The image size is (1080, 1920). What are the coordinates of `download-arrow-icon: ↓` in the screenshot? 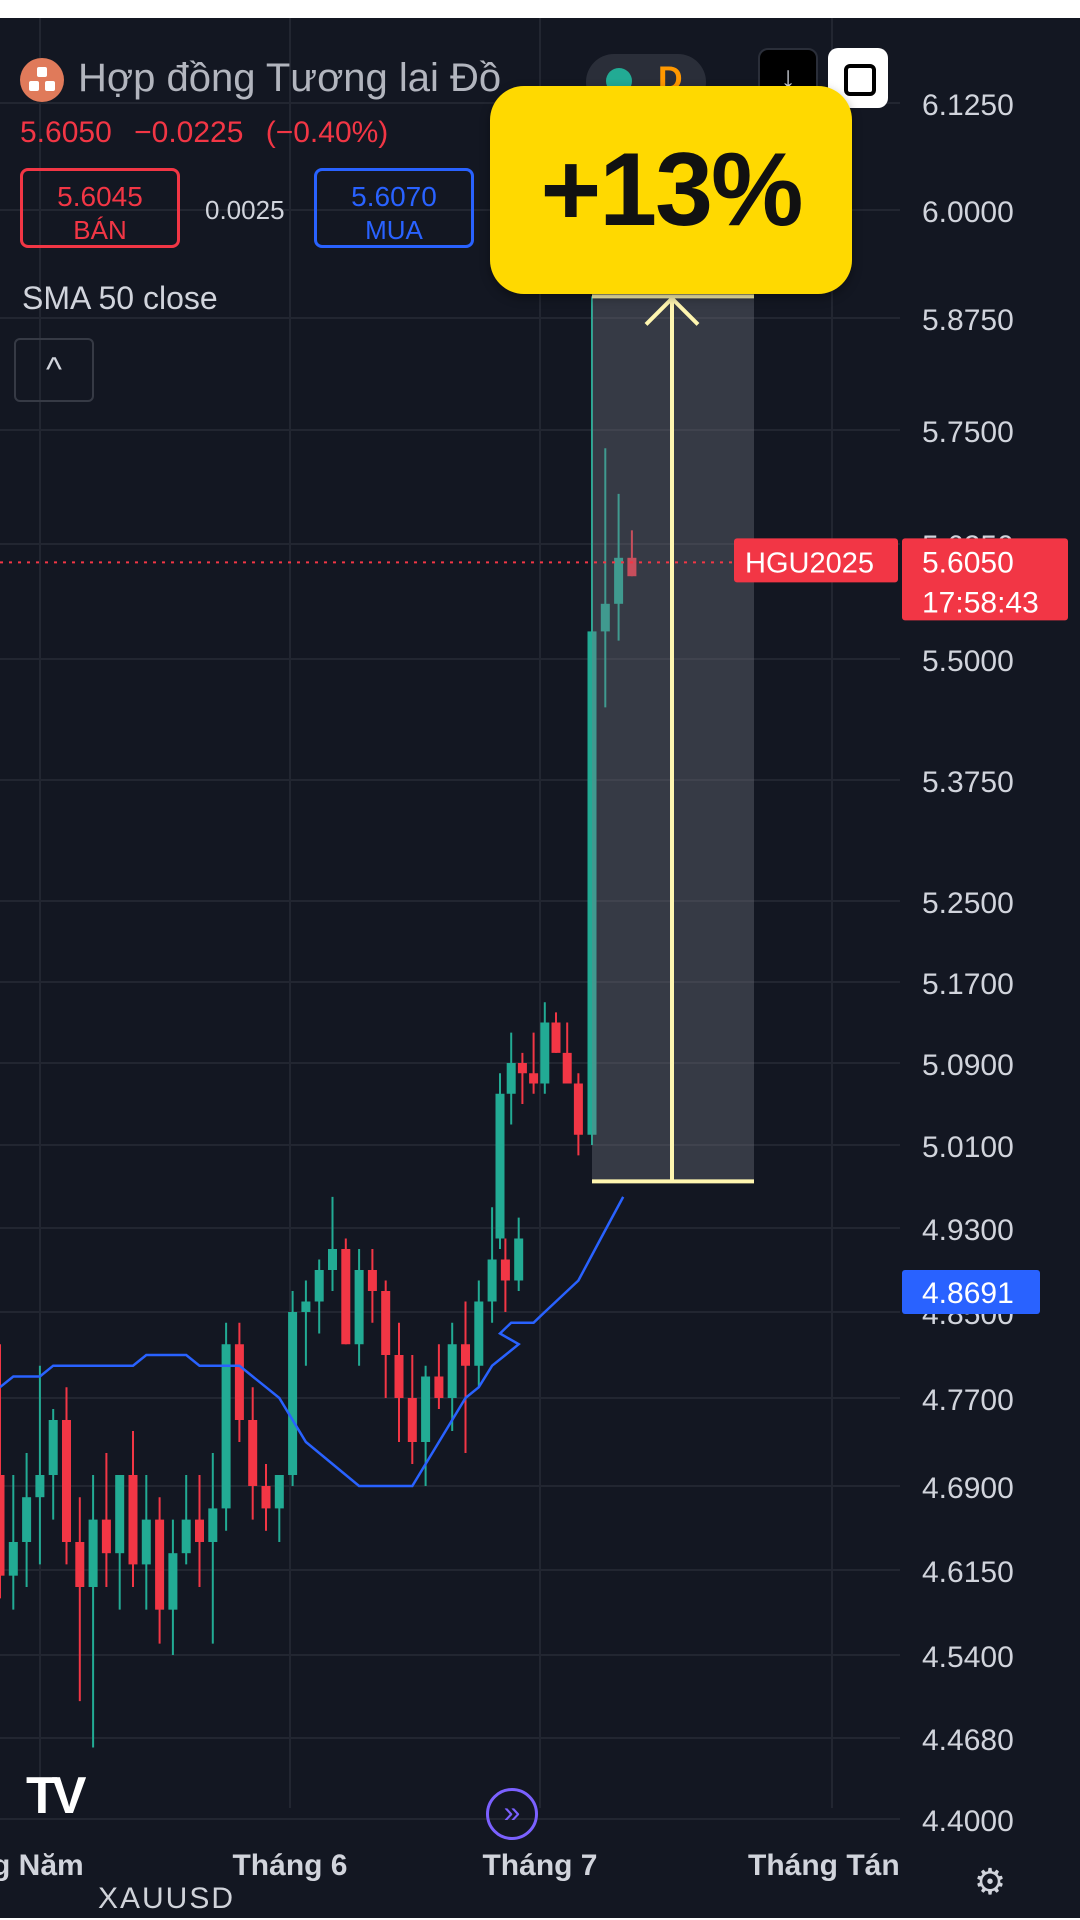 It's located at (788, 77).